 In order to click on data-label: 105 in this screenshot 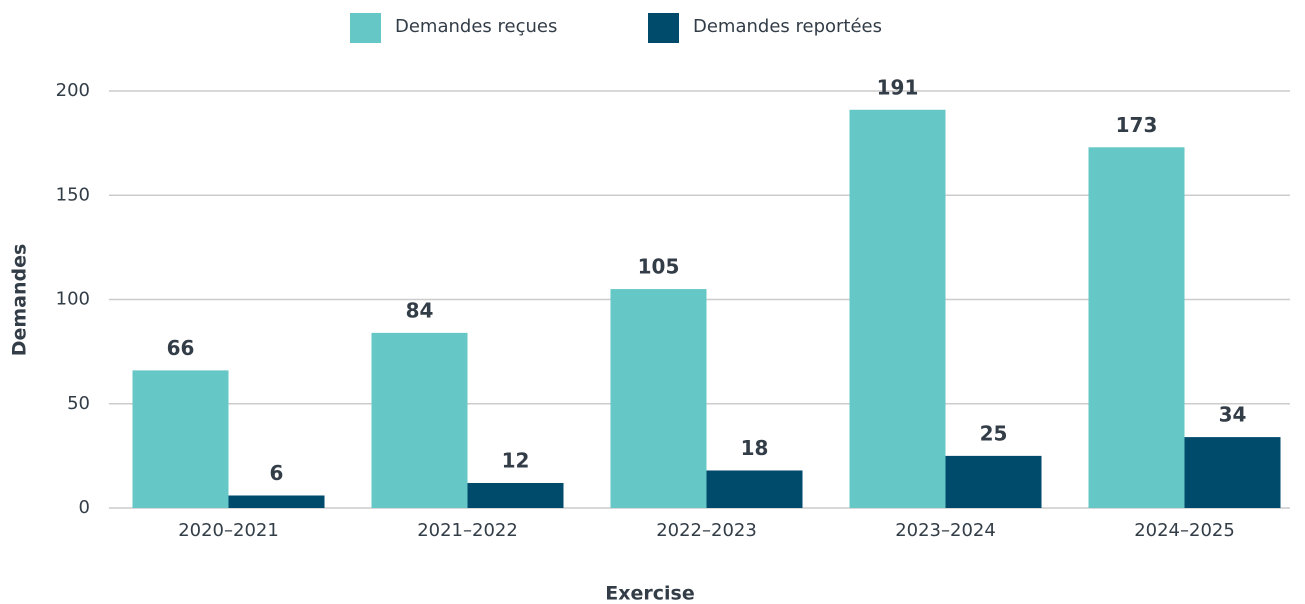, I will do `click(659, 267)`.